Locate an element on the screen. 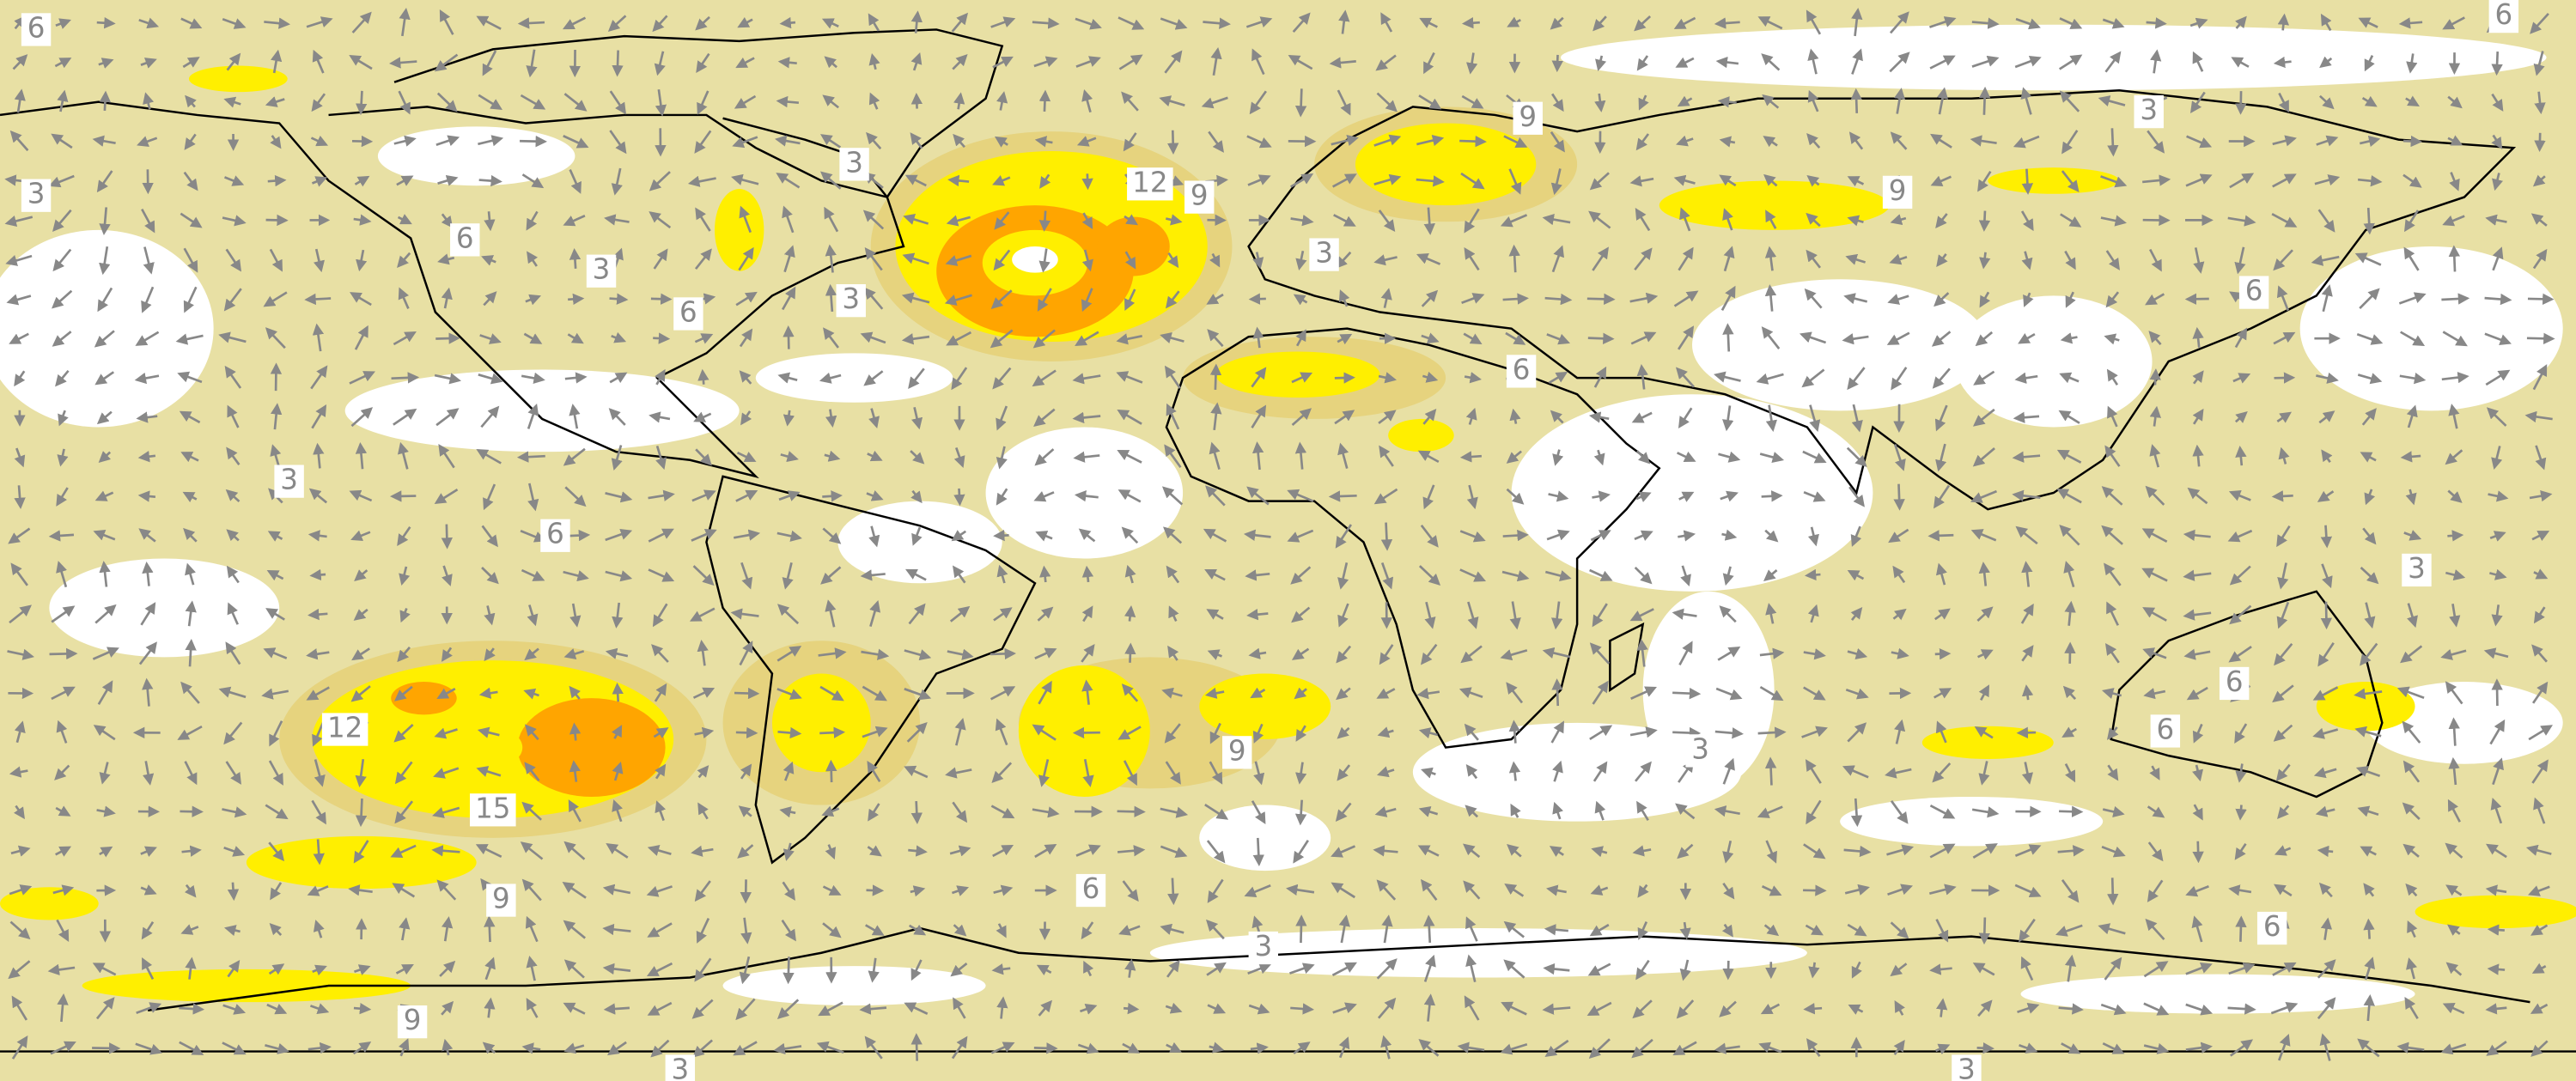  contour-label: 9 is located at coordinates (1237, 750).